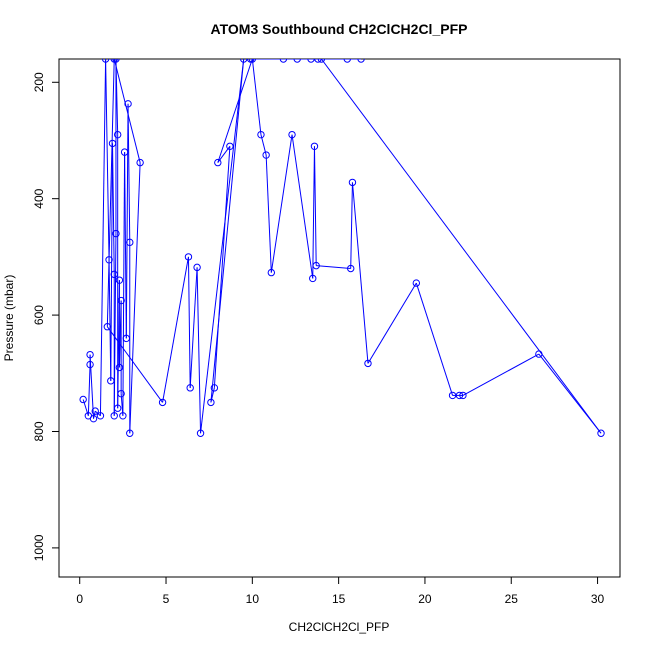 This screenshot has height=650, width=650. Describe the element at coordinates (39, 315) in the screenshot. I see `y-tick-label: 600` at that location.